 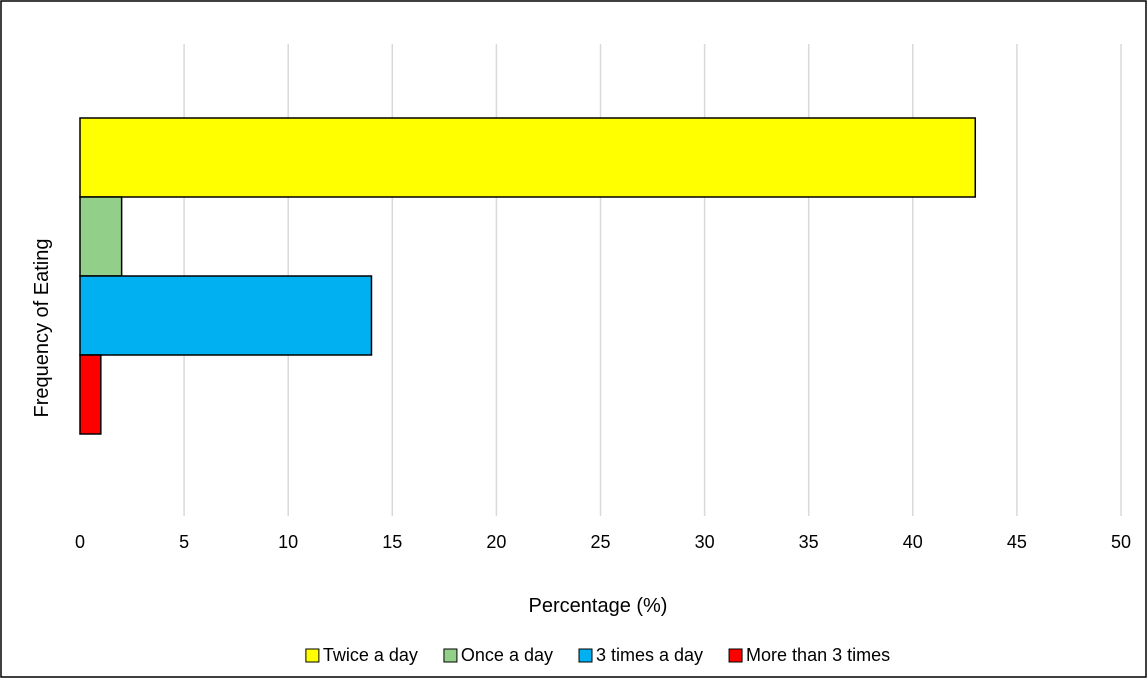 I want to click on x-tick-label: 5, so click(x=184, y=542).